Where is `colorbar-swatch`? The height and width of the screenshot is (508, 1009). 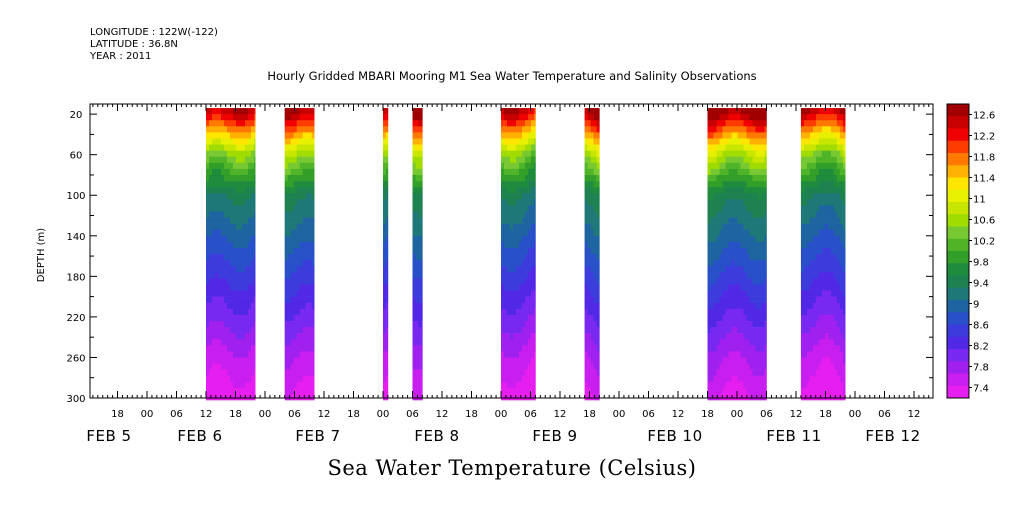 colorbar-swatch is located at coordinates (958, 392).